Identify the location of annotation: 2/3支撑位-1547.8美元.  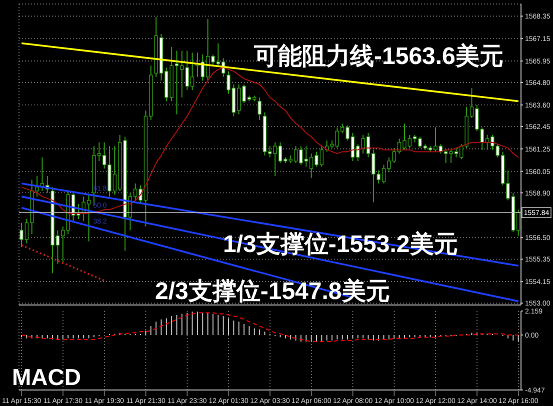
(272, 291).